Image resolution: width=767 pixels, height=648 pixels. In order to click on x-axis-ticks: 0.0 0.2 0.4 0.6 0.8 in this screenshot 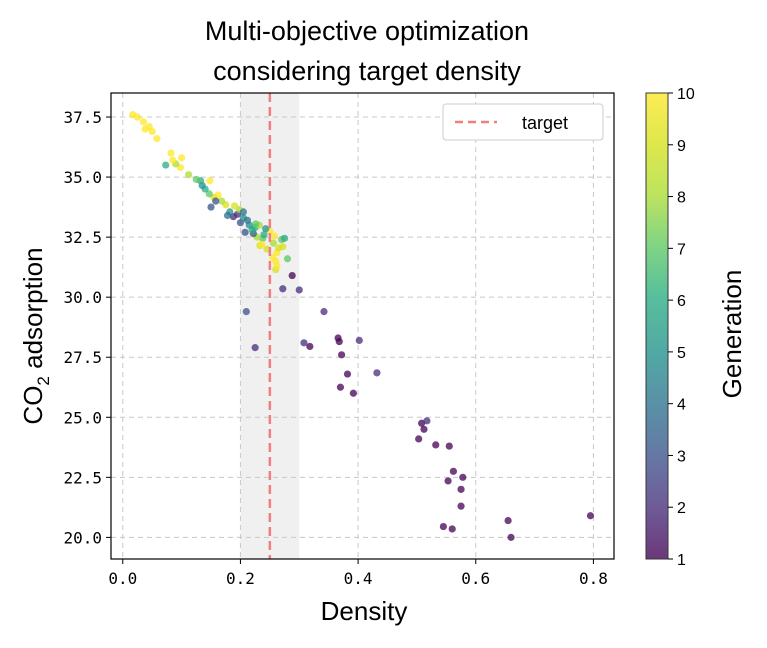, I will do `click(358, 573)`.